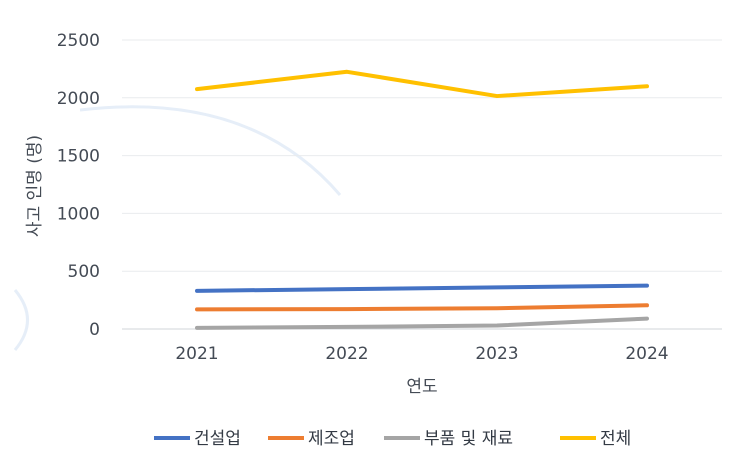 The image size is (737, 466). I want to click on y-tick-label: 2000, so click(78, 99).